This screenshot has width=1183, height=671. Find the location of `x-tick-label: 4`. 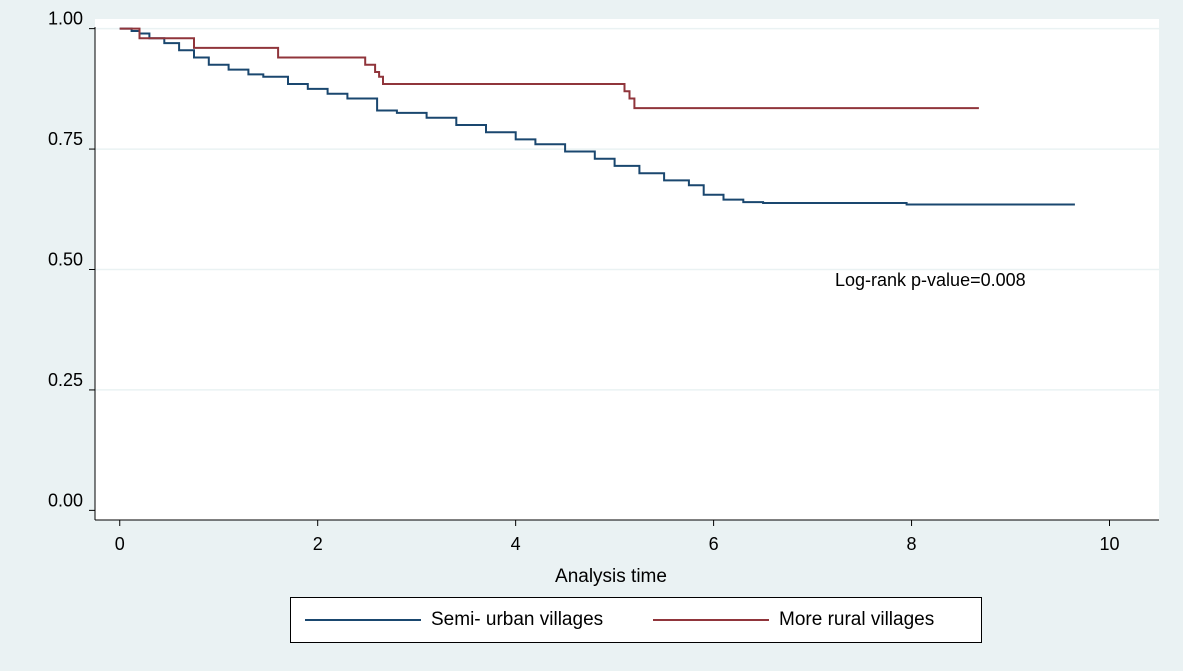

x-tick-label: 4 is located at coordinates (516, 544).